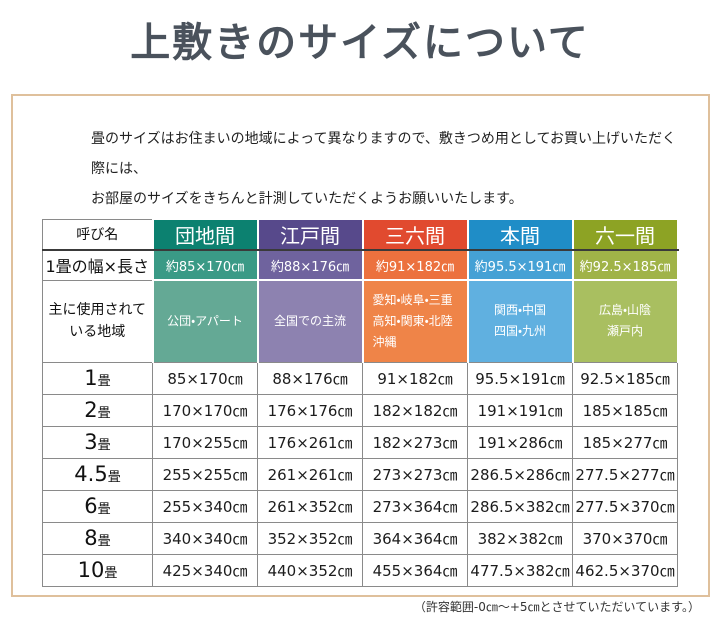 This screenshot has width=720, height=631. What do you see at coordinates (205, 506) in the screenshot?
I see `size-cell: 255×340㎝` at bounding box center [205, 506].